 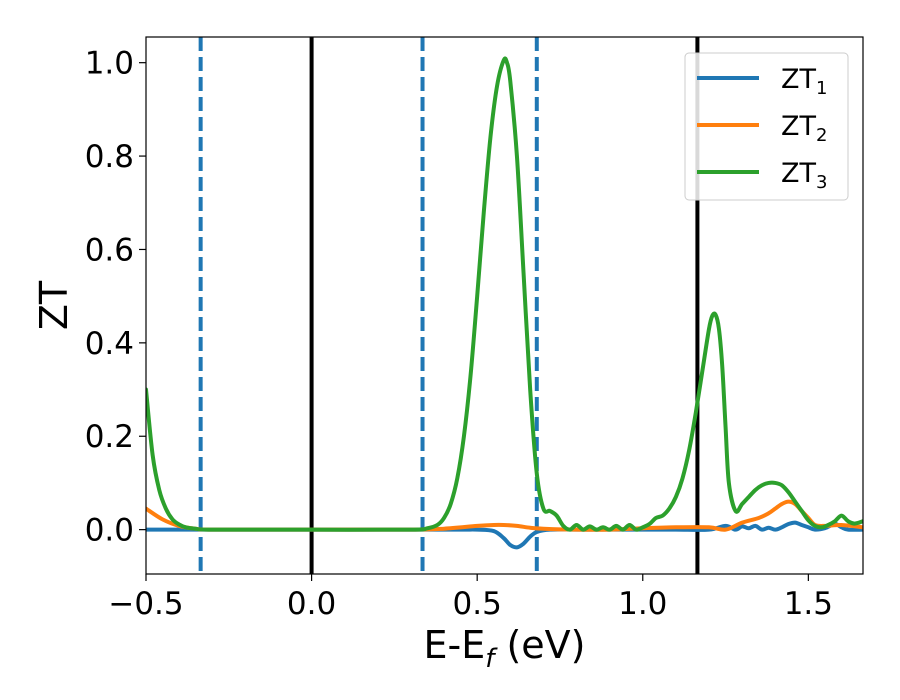 I want to click on y-axis-label: ZT, so click(x=54, y=305).